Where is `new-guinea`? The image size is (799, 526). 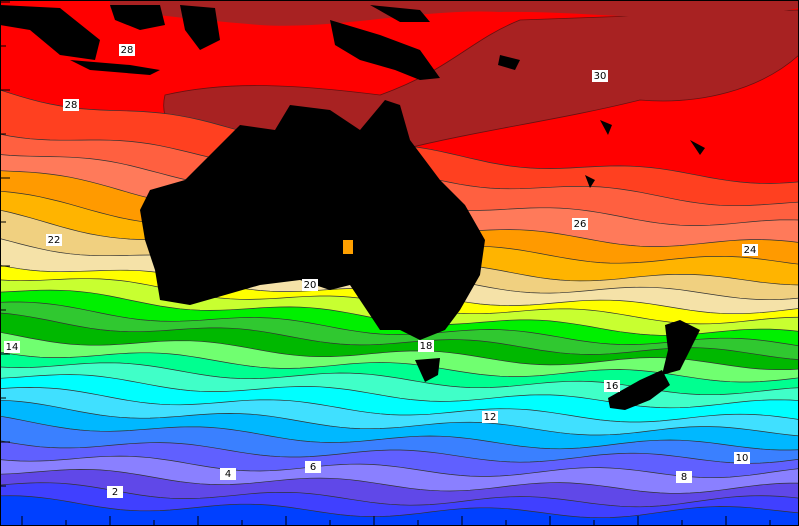 new-guinea is located at coordinates (385, 50).